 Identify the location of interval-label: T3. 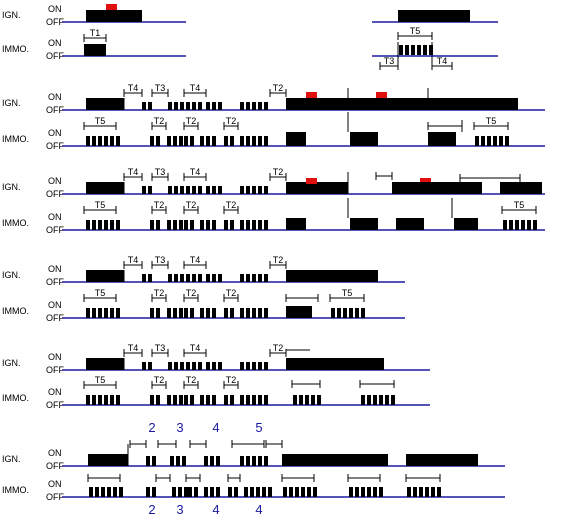
(160, 348).